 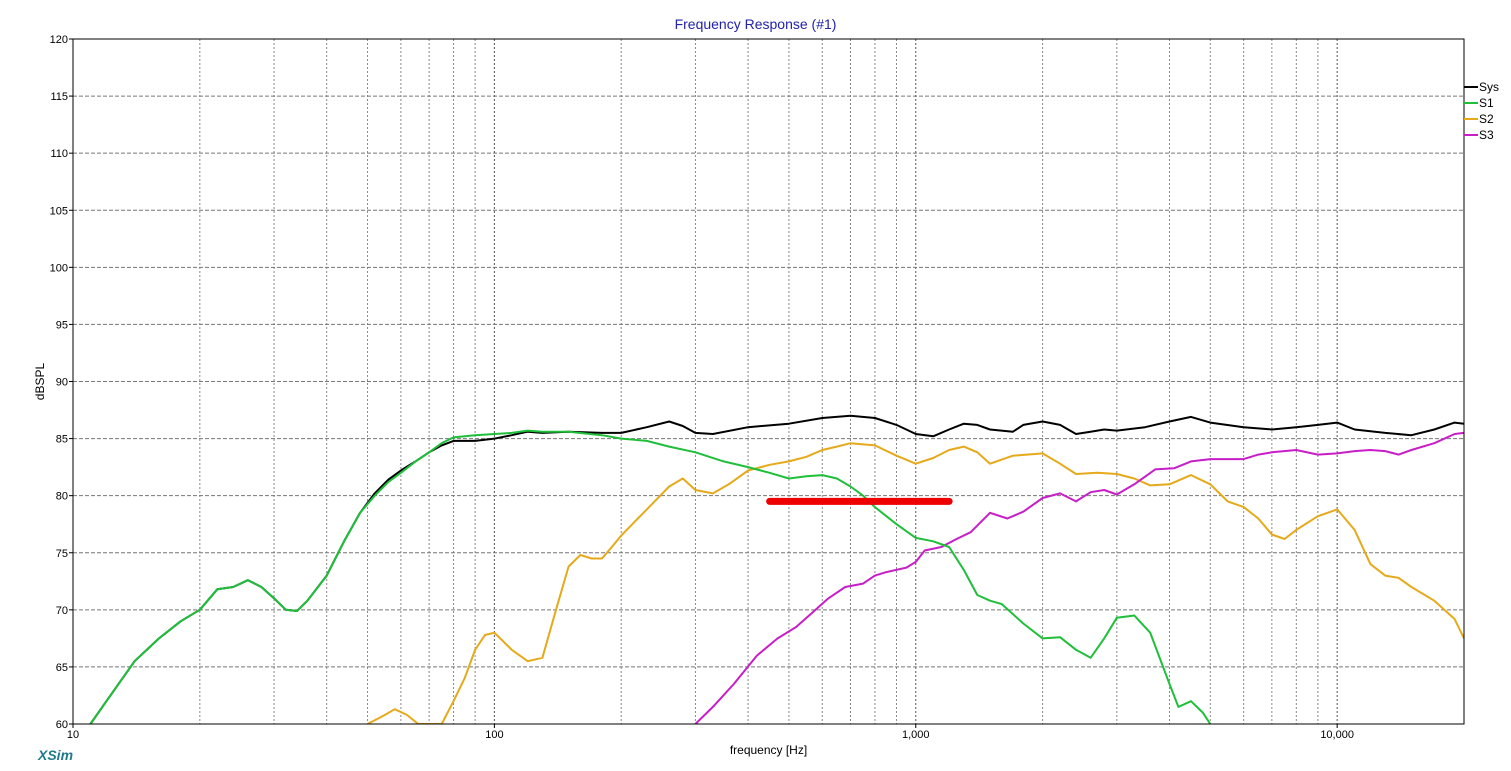 What do you see at coordinates (62, 554) in the screenshot?
I see `y-tick-label: 75` at bounding box center [62, 554].